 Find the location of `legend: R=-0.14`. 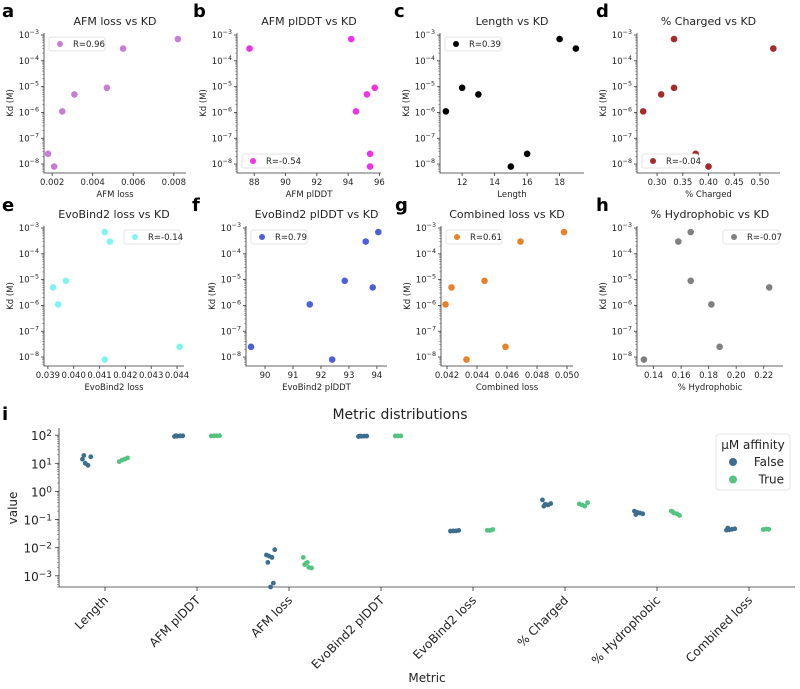

legend: R=-0.14 is located at coordinates (153, 237).